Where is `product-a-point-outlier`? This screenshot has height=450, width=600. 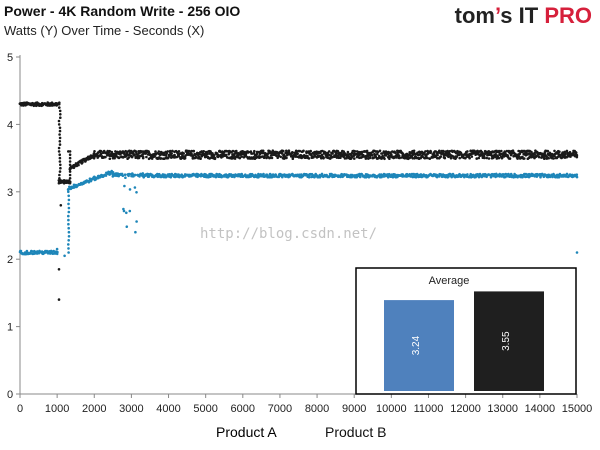
product-a-point-outlier is located at coordinates (64, 256).